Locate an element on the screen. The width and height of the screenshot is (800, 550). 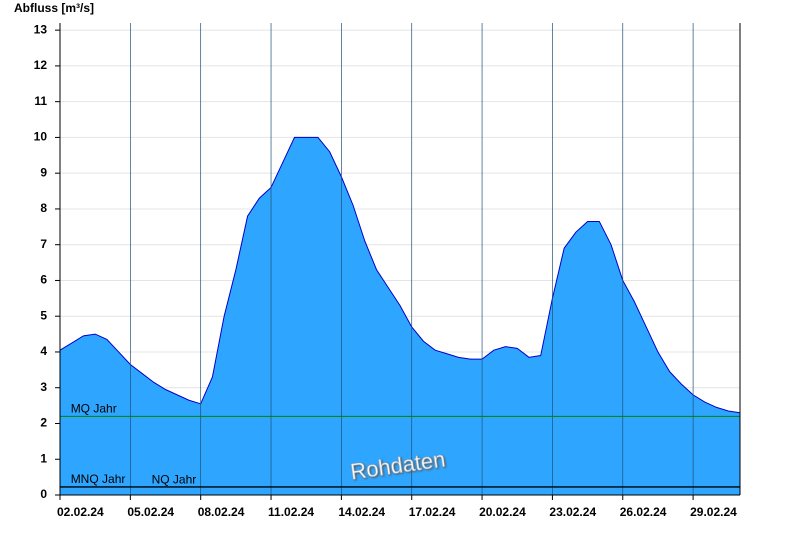
reference-label: MQ Jahr is located at coordinates (94, 409).